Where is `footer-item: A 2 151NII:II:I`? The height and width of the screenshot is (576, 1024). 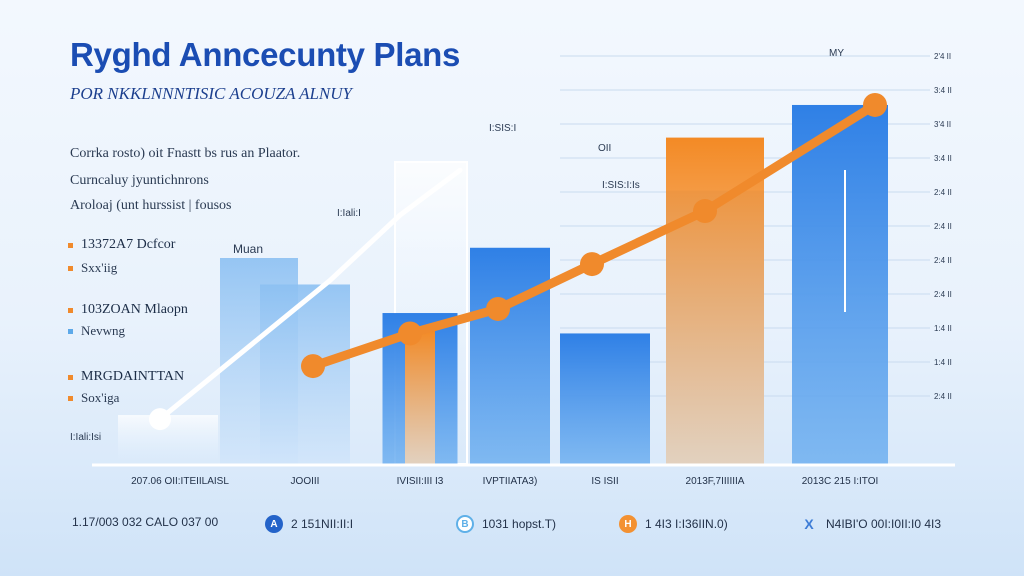 footer-item: A 2 151NII:II:I is located at coordinates (309, 524).